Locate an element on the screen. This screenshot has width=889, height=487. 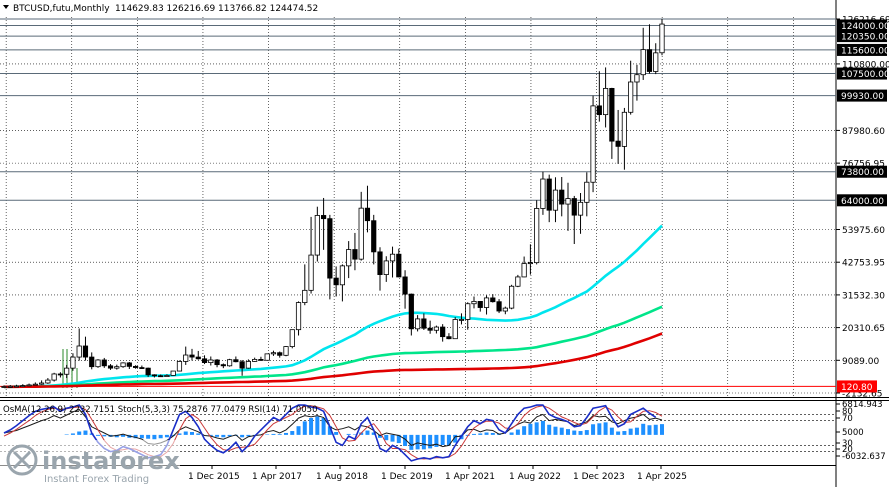
price-level-label: 124000.00 is located at coordinates (865, 27).